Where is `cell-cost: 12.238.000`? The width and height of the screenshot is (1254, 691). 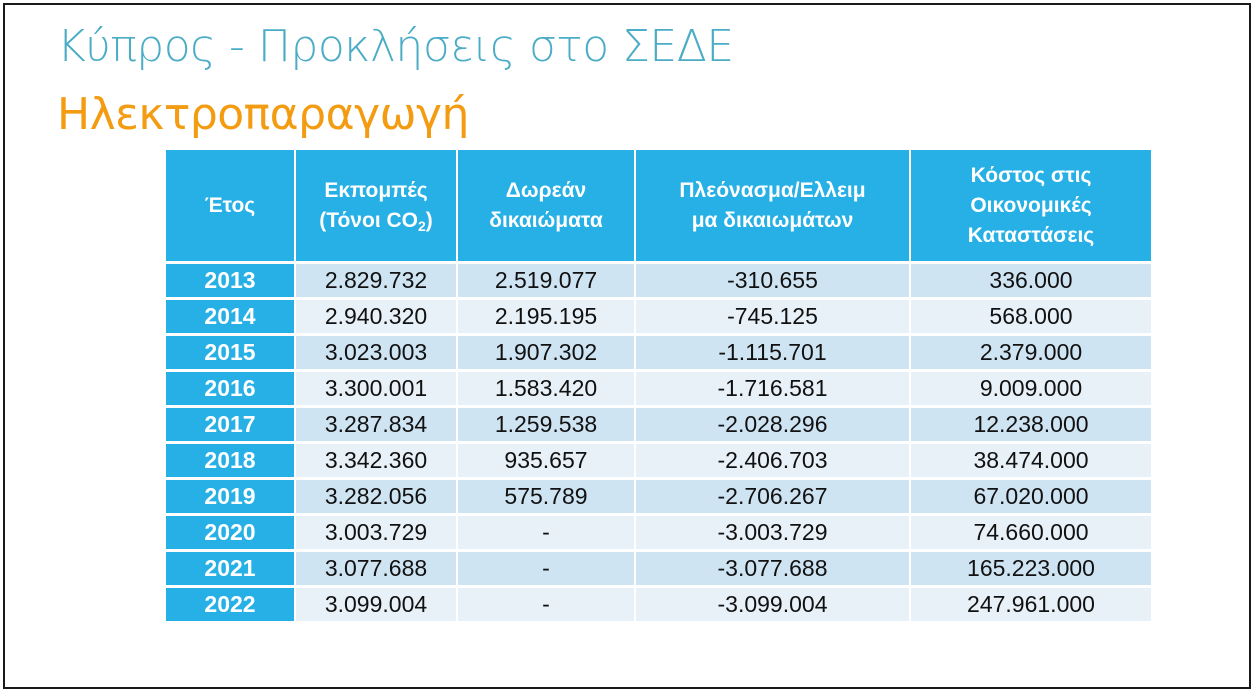
cell-cost: 12.238.000 is located at coordinates (1030, 425).